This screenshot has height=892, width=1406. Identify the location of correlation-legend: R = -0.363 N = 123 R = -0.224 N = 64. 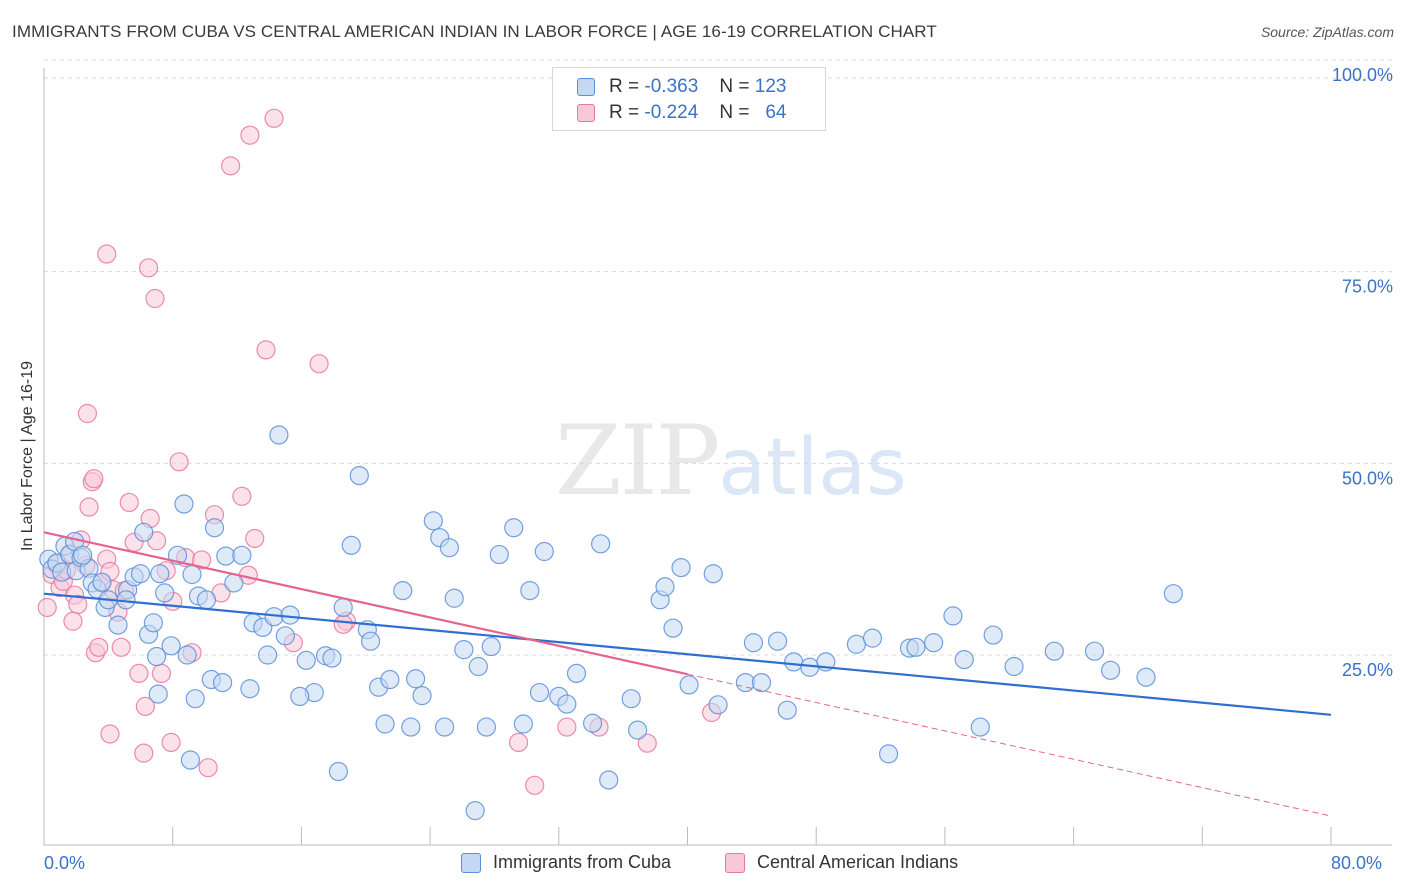
(689, 99).